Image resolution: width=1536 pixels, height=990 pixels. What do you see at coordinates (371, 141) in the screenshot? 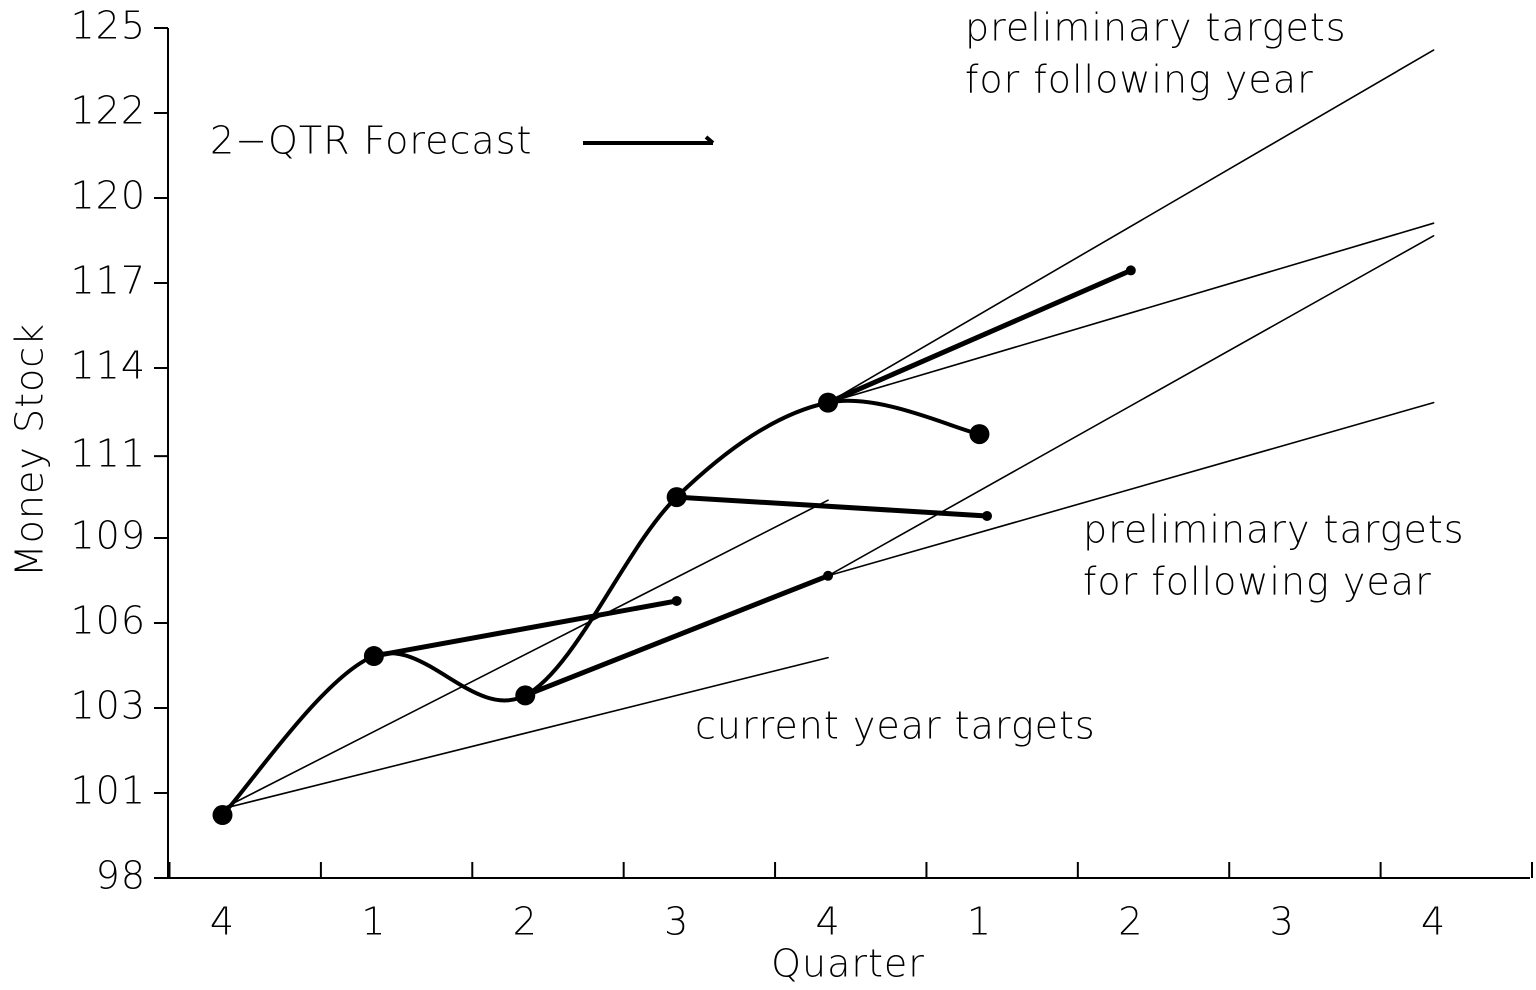
I see `legend-label: 2−QTR Forecast` at bounding box center [371, 141].